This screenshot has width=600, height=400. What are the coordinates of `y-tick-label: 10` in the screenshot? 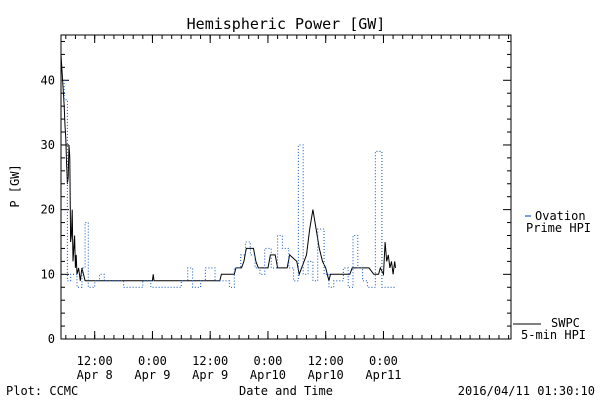 It's located at (48, 274).